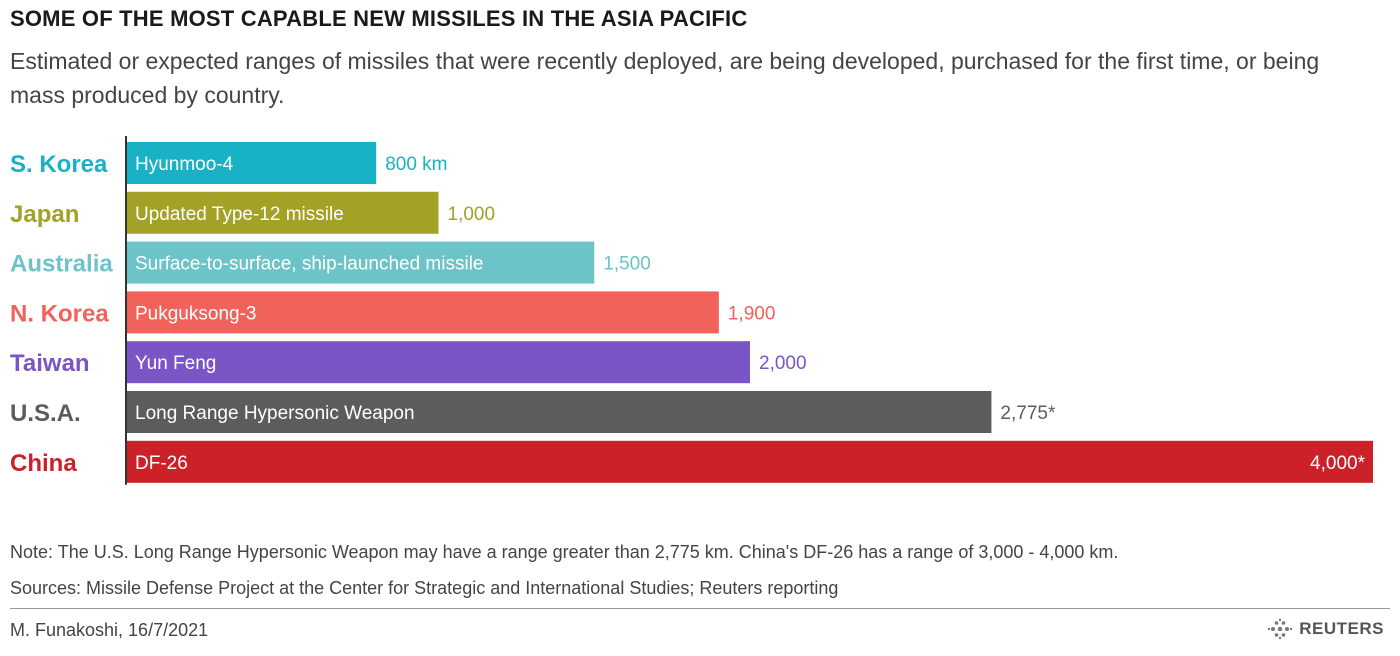  Describe the element at coordinates (161, 463) in the screenshot. I see `missile-label: DF-26` at that location.